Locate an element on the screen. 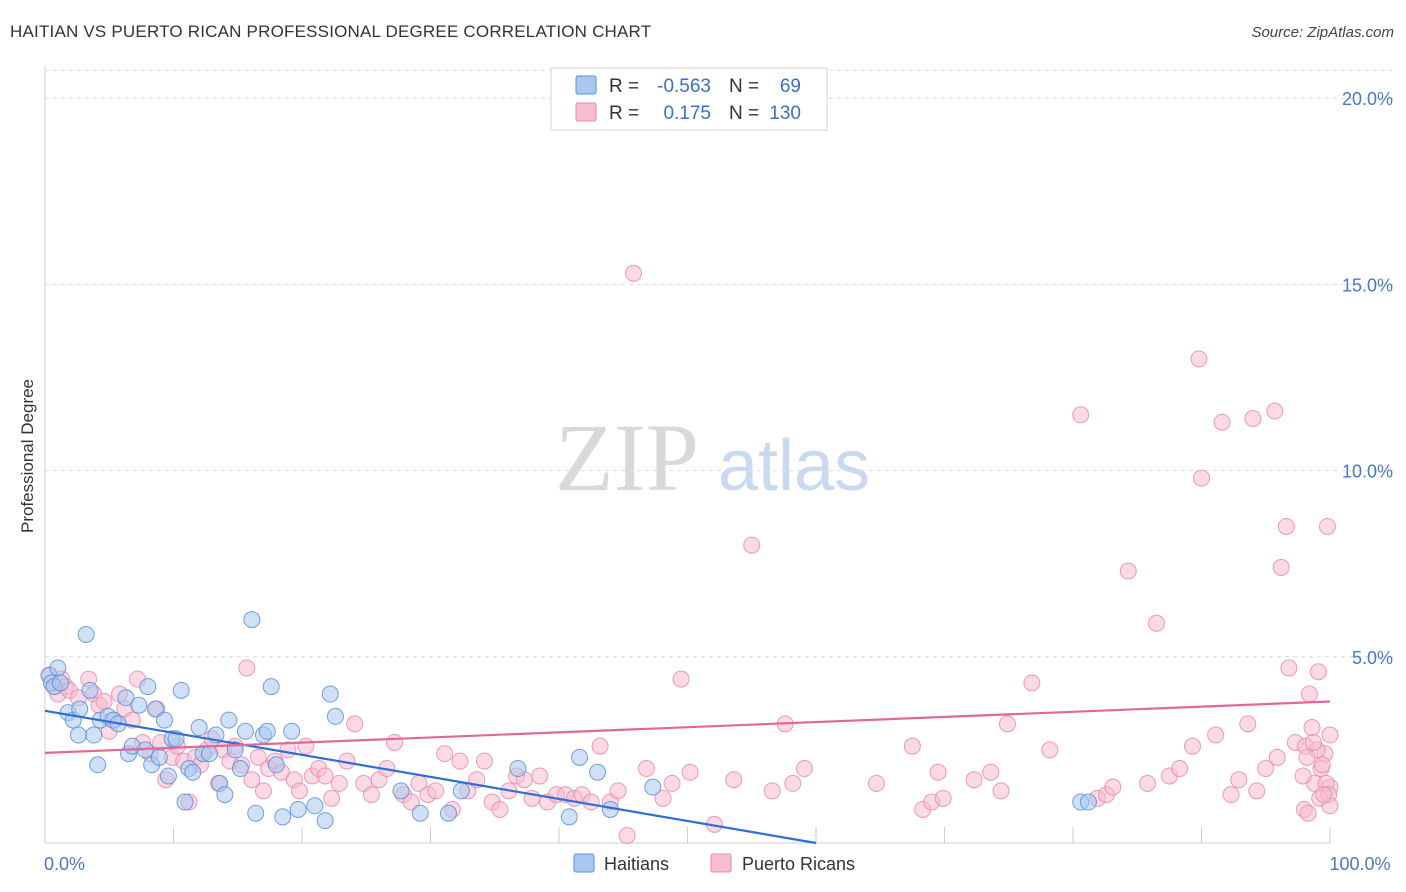  stats-legend: R = -0.563 N = 69 R = 0.175 N = 130 is located at coordinates (689, 99).